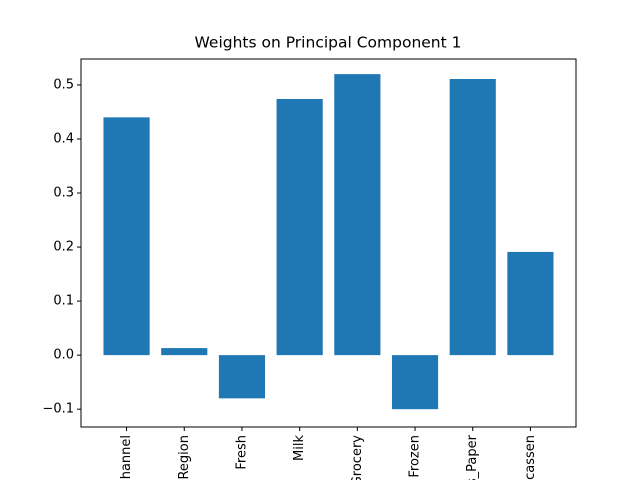  What do you see at coordinates (530, 457) in the screenshot?
I see `x-tick-label: Delicassen` at bounding box center [530, 457].